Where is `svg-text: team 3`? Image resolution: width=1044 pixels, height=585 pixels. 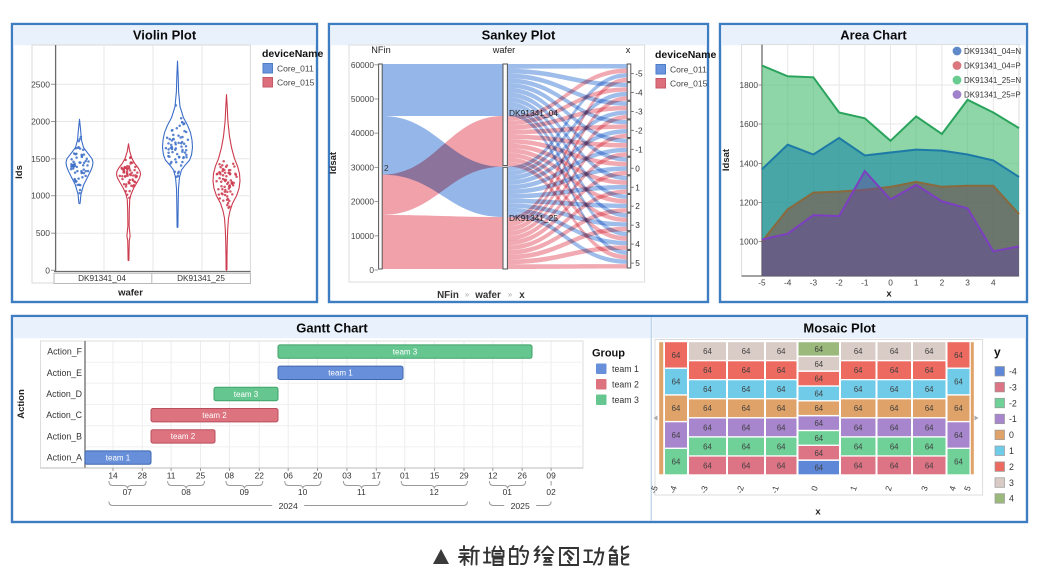
svg-text: team 3 is located at coordinates (625, 400).